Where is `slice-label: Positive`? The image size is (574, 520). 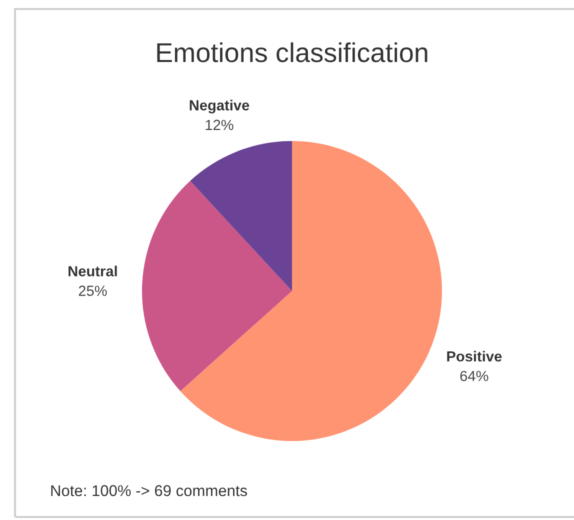
slice-label: Positive is located at coordinates (474, 356).